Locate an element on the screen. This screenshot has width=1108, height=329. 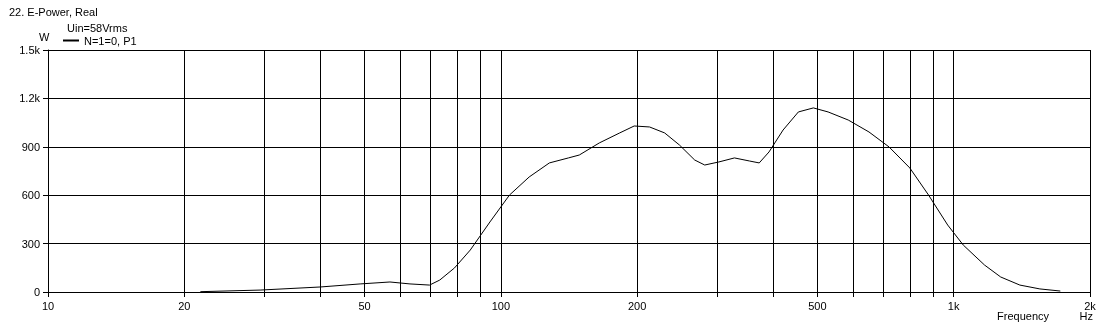
chart-subtitle: Uin=58Vrms is located at coordinates (97, 27).